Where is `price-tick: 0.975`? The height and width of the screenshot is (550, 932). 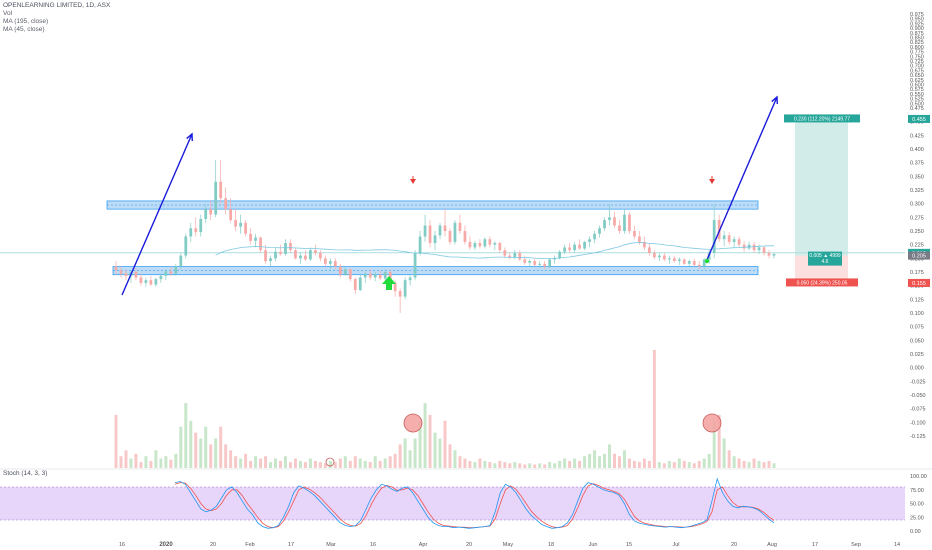
price-tick: 0.975 is located at coordinates (917, 15).